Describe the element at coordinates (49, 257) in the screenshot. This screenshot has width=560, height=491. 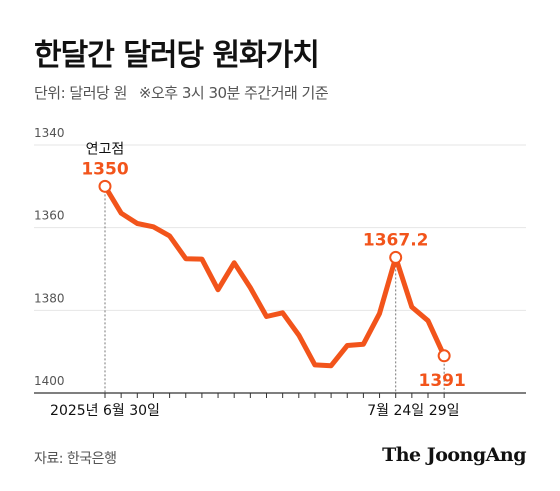
I see `y-tick-labels: 1340 1360 1380 1400` at that location.